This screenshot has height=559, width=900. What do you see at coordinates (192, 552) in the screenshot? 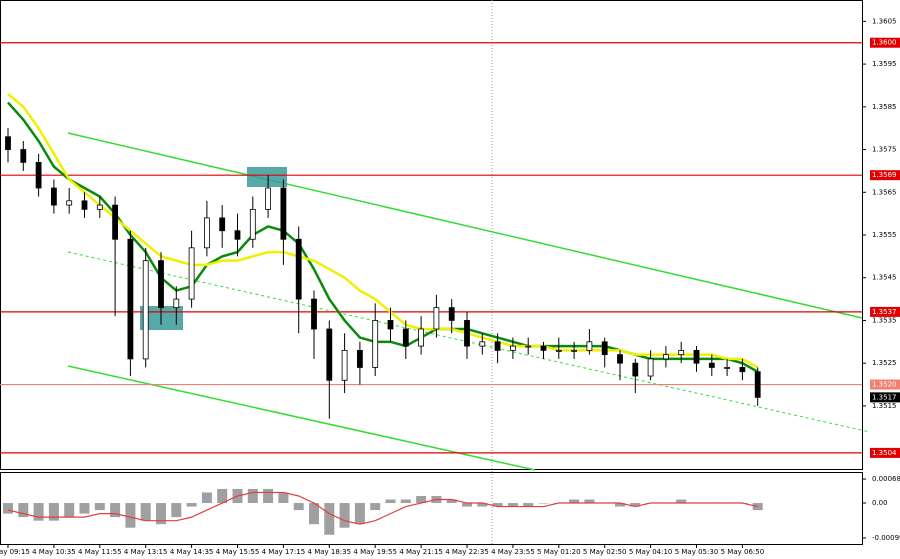
I see `x-tick-label: 4 May 14:35` at bounding box center [192, 552].